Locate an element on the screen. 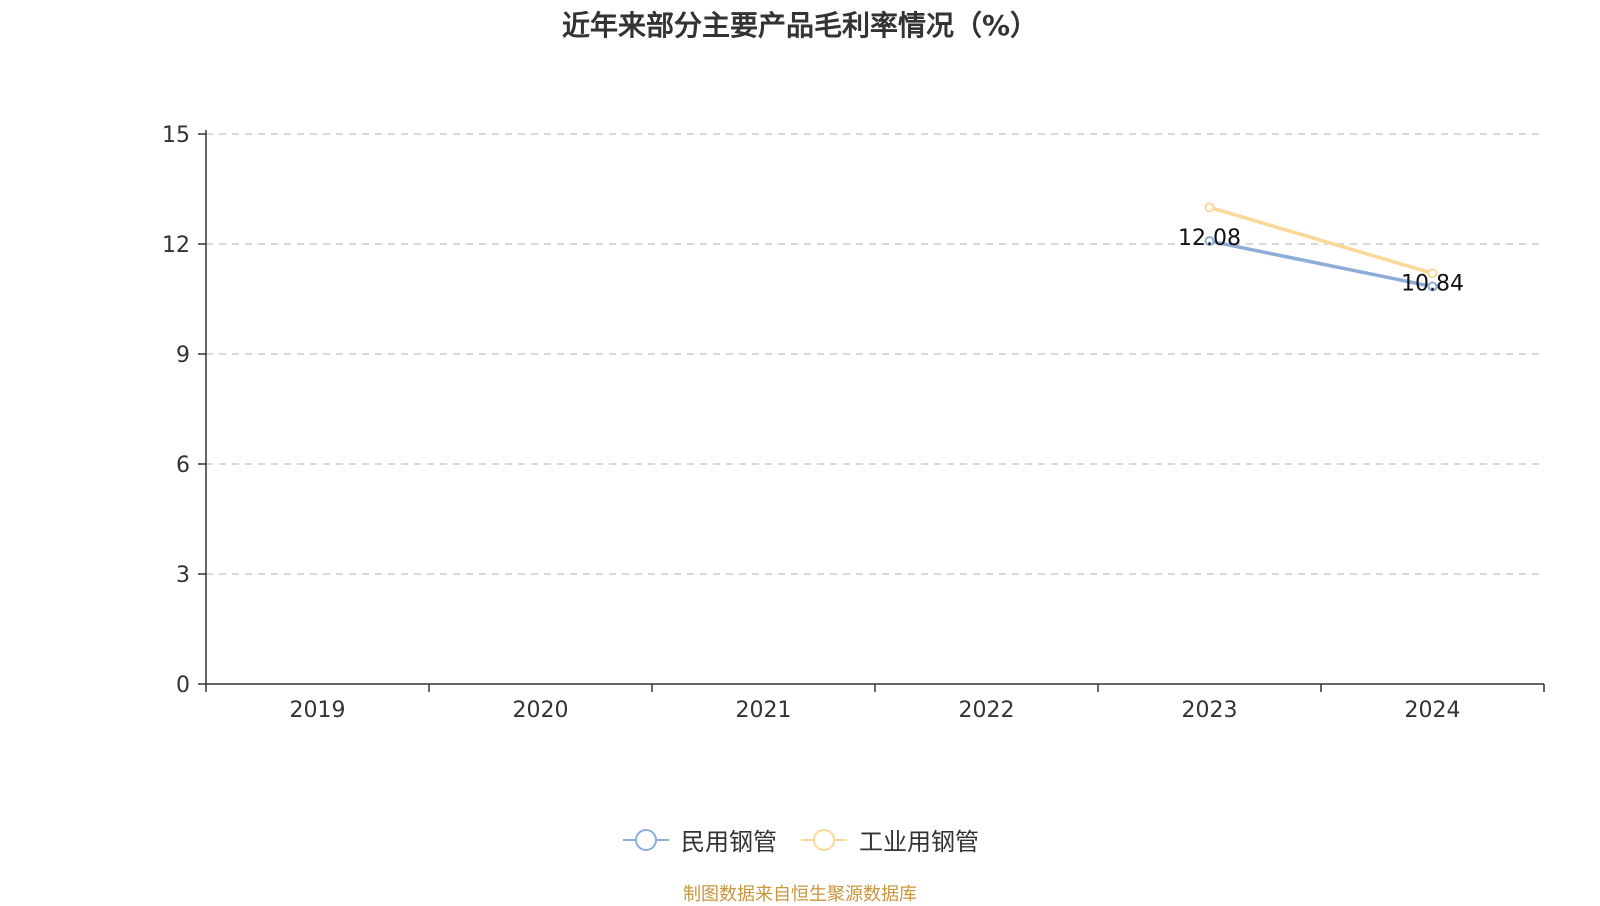  y-tick-label: 0 is located at coordinates (183, 685).